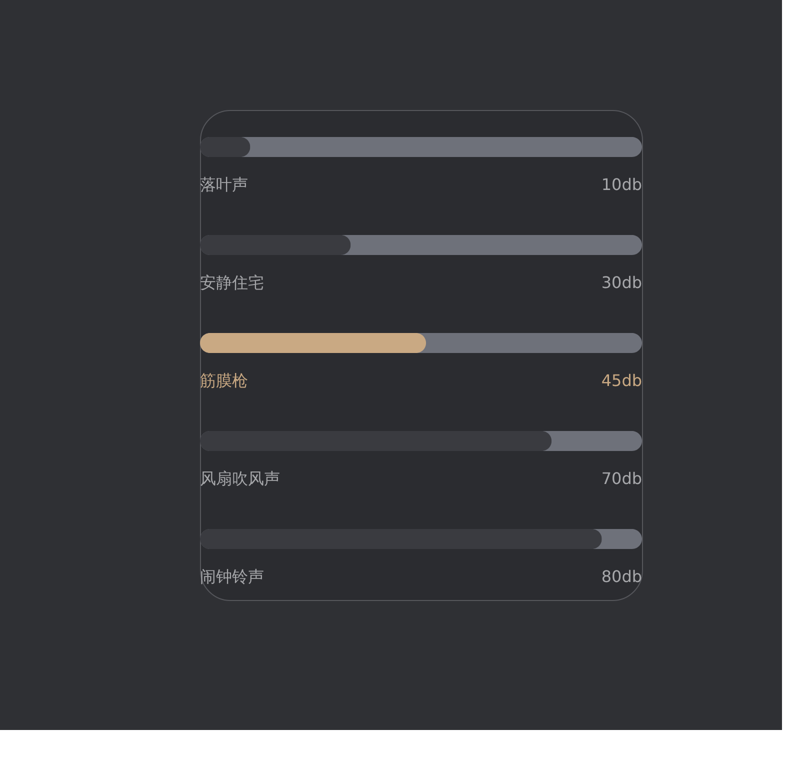 This screenshot has height=770, width=790. Describe the element at coordinates (621, 576) in the screenshot. I see `data-label: 80db` at that location.